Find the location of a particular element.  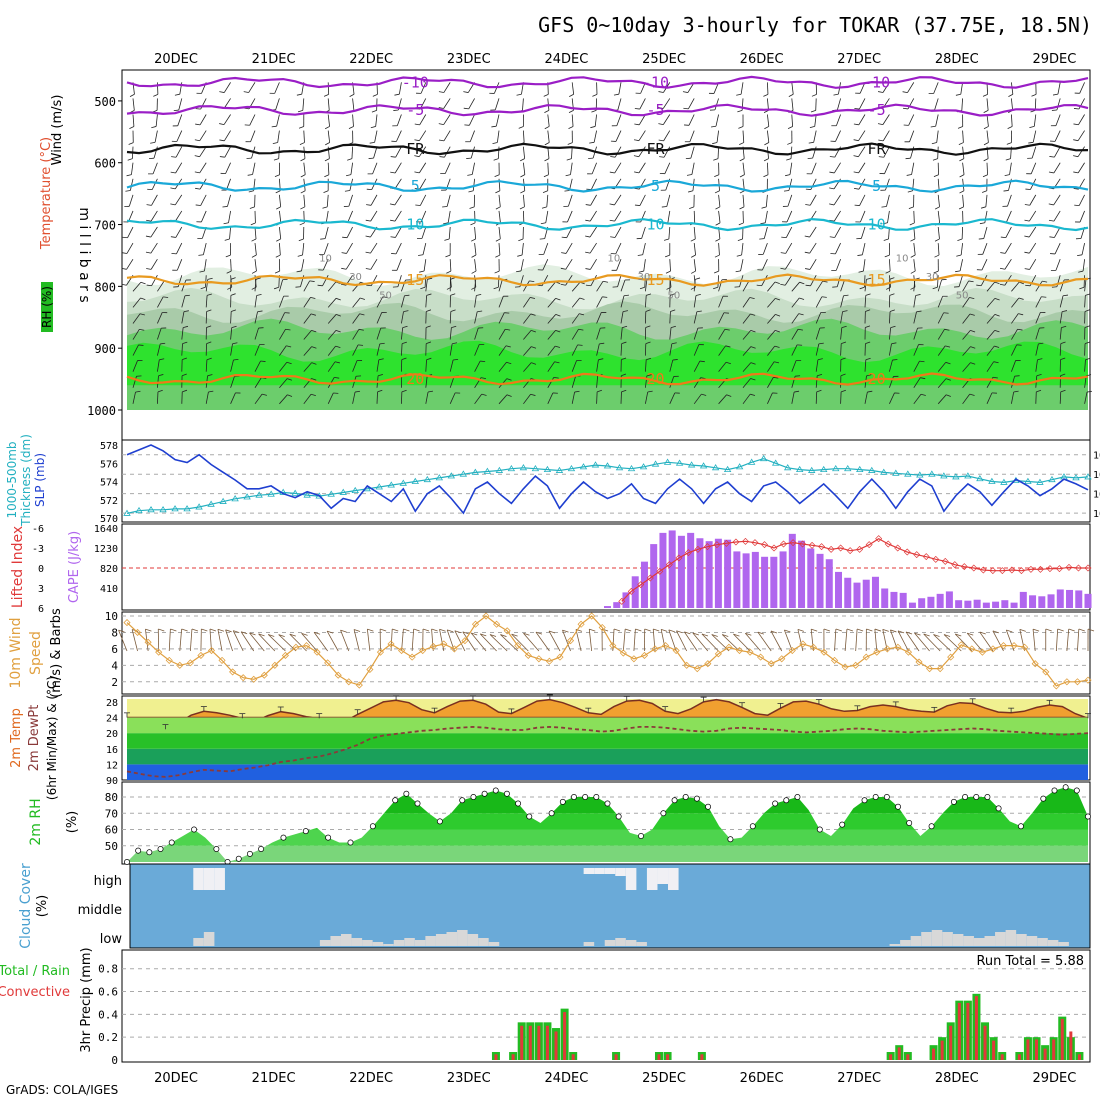

rh-legend-swatch is located at coordinates (47, 307).